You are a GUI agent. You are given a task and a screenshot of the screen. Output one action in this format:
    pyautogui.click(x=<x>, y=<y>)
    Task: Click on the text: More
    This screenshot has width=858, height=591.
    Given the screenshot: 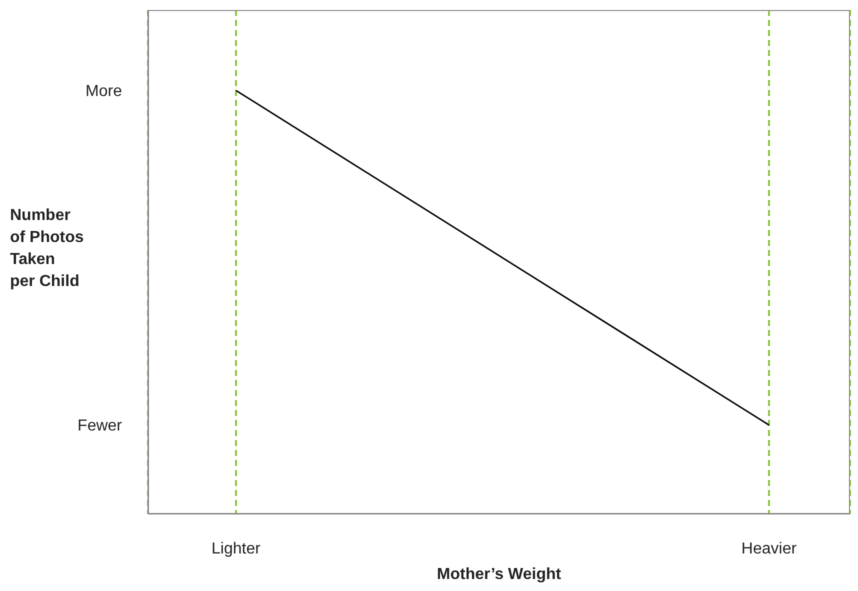 What is the action you would take?
    pyautogui.click(x=104, y=91)
    